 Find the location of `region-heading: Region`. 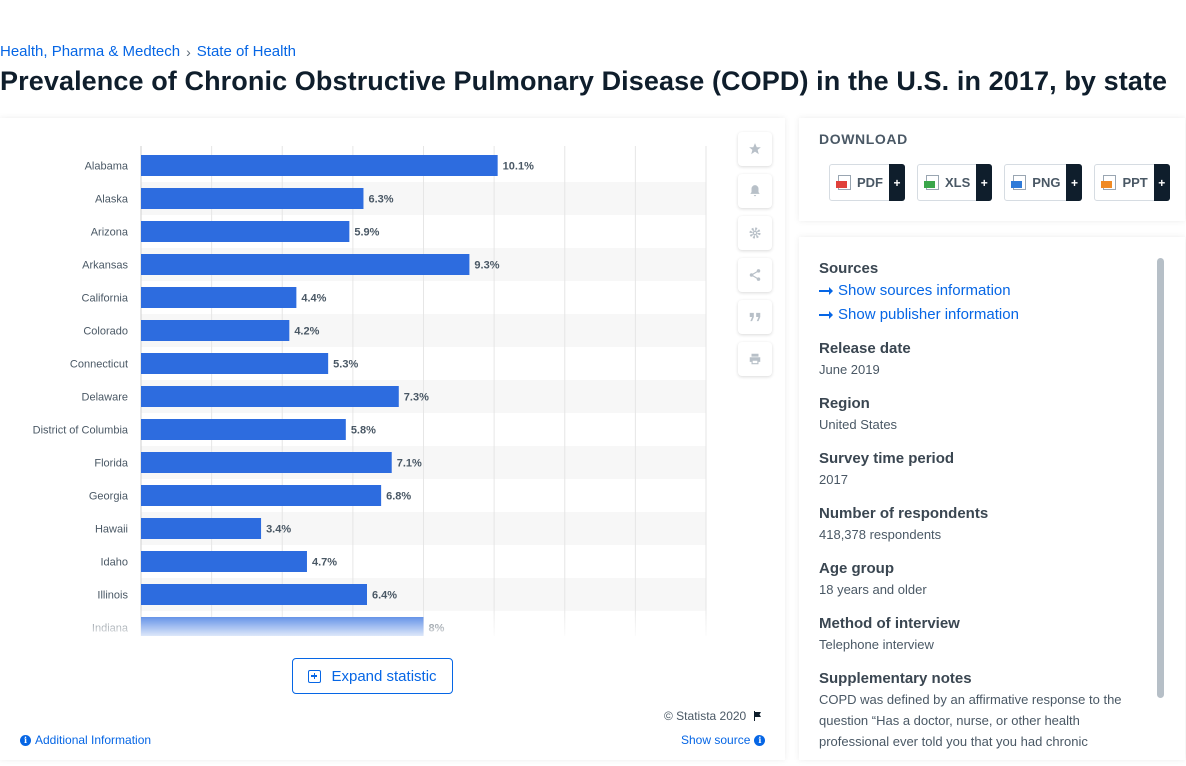

region-heading: Region is located at coordinates (844, 403).